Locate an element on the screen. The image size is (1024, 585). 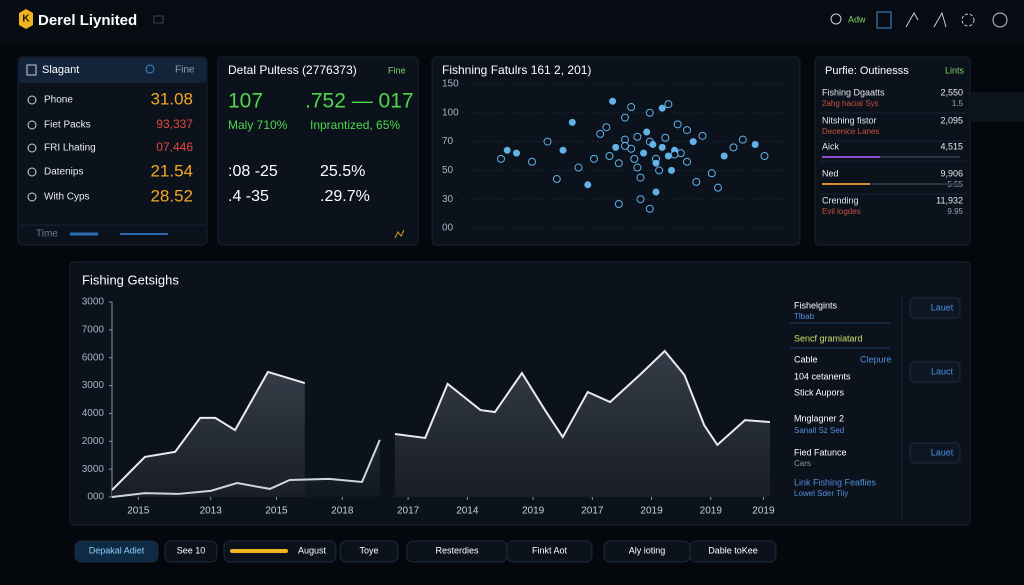
y-tick-label: 100 is located at coordinates (450, 112).